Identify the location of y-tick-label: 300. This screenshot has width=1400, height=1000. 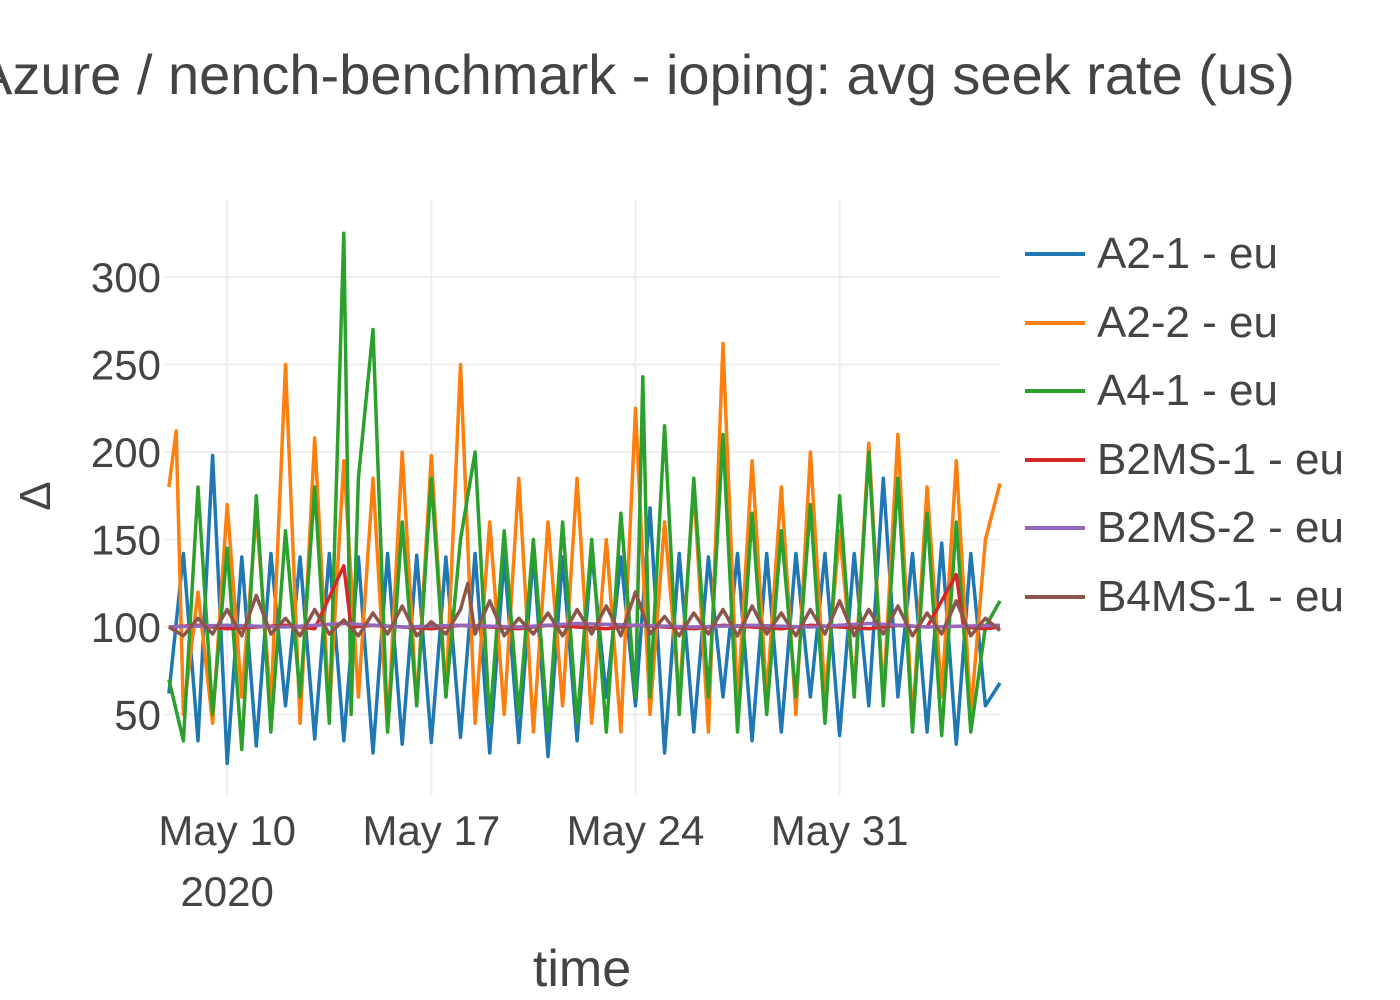
(126, 277).